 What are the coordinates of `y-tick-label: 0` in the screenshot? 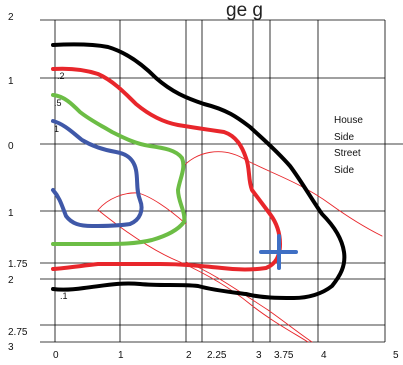 It's located at (11, 146).